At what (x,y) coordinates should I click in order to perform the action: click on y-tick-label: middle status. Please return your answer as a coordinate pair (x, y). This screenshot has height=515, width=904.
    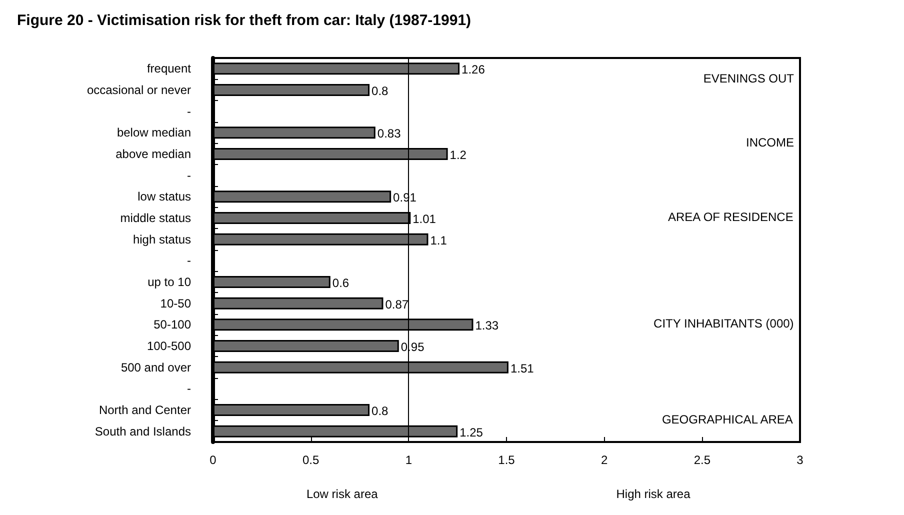
    Looking at the image, I should click on (155, 218).